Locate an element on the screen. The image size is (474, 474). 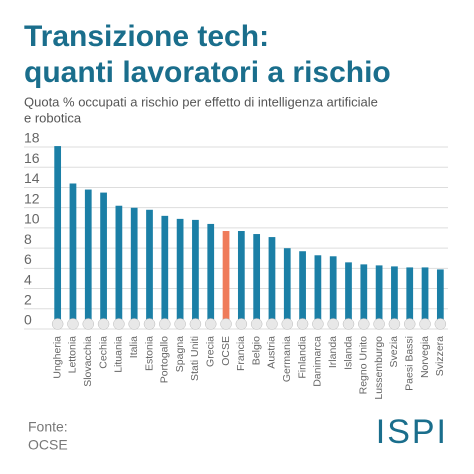
x-tick-label: Ungheria is located at coordinates (57, 357).